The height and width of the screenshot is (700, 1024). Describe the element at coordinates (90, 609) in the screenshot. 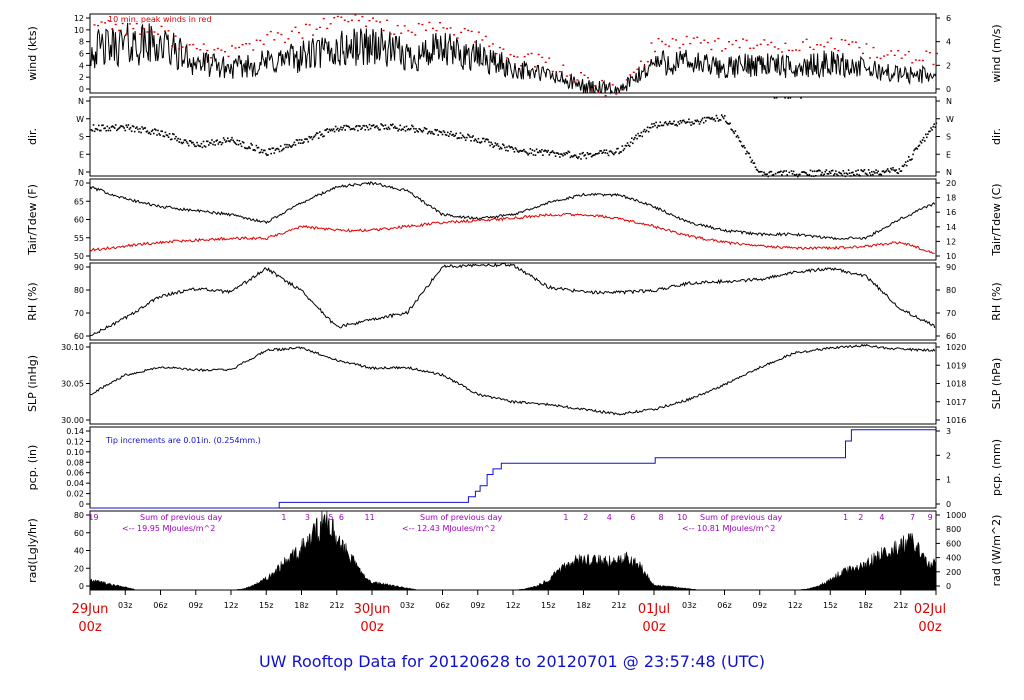

I see `date-label: 29Jun` at that location.